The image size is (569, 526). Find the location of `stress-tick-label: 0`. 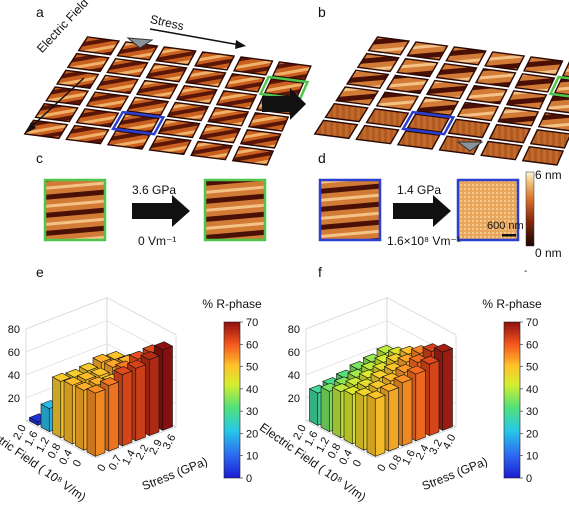

stress-tick-label: 0 is located at coordinates (381, 467).